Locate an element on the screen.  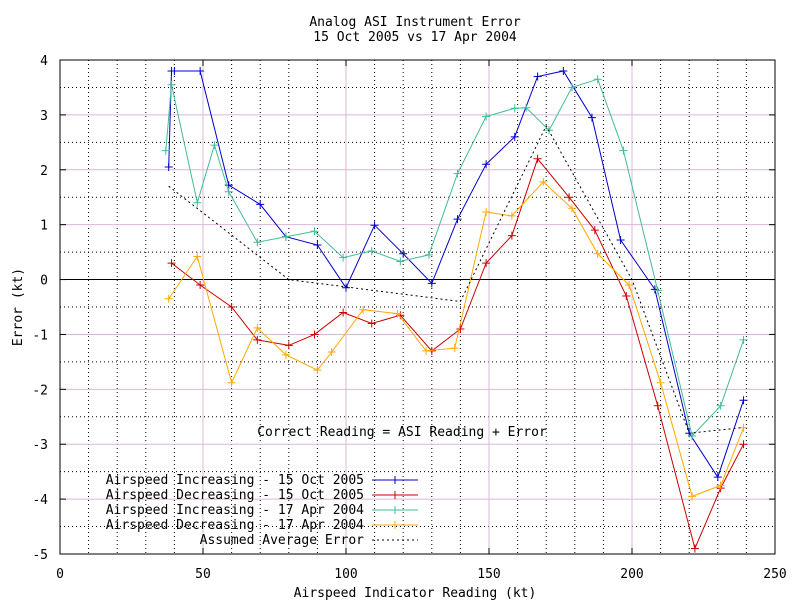
legend-label: Airspeed Decreasing - 15 Oct 2005 is located at coordinates (235, 495).